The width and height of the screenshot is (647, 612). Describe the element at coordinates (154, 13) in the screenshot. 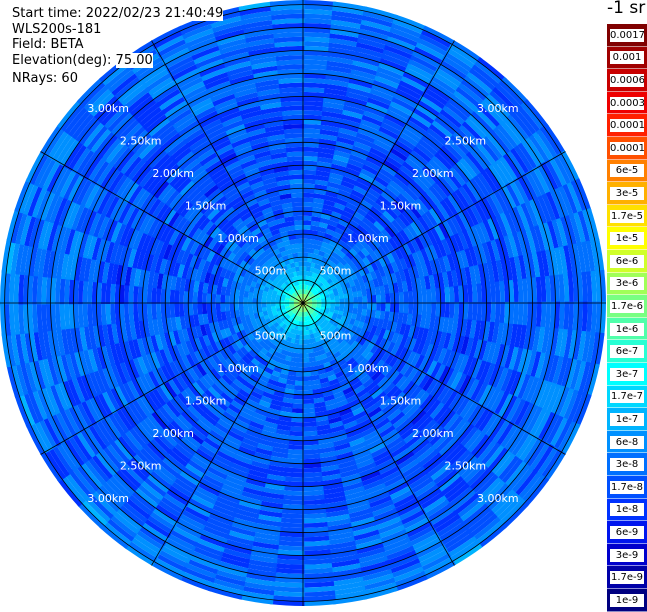

I see `start-time-value: 2022/02/23 21:40:49` at that location.